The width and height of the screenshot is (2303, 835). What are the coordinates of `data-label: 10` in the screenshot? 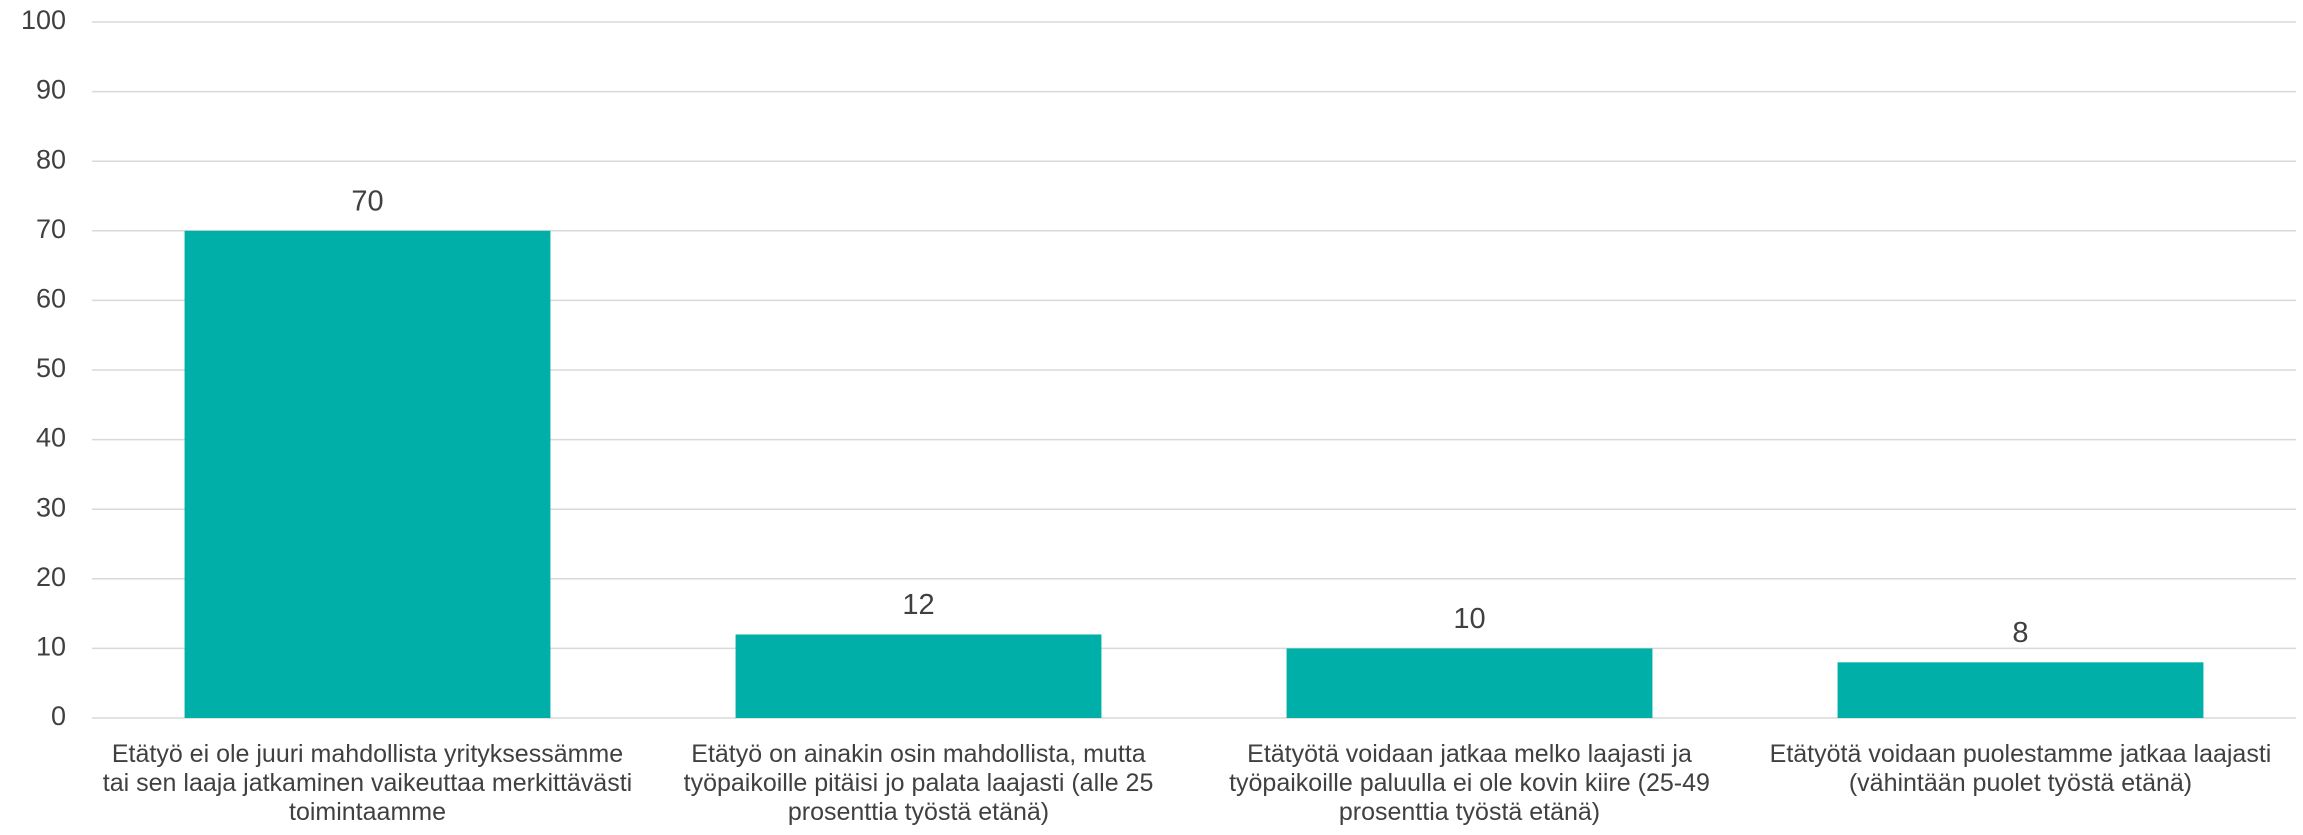 It's located at (1469, 619).